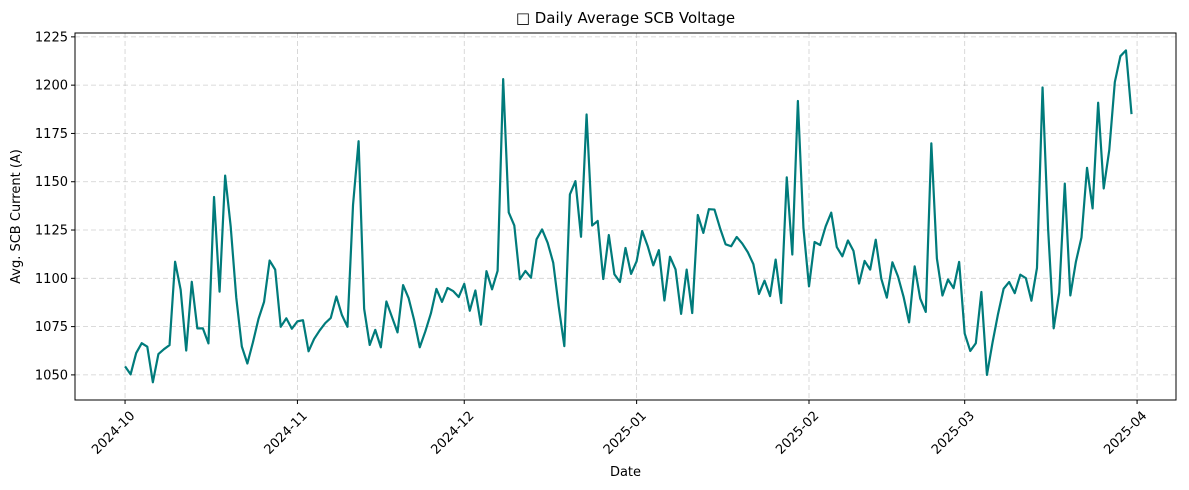 This screenshot has height=490, width=1189. What do you see at coordinates (16, 216) in the screenshot?
I see `y-axis-label: Avg. SCB Current (A)` at bounding box center [16, 216].